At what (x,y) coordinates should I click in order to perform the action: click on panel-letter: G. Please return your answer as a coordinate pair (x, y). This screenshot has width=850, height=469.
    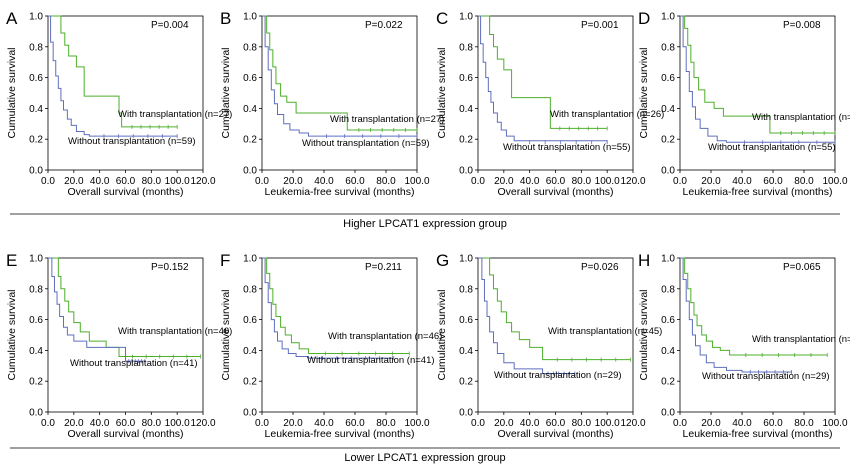
    Looking at the image, I should click on (442, 260).